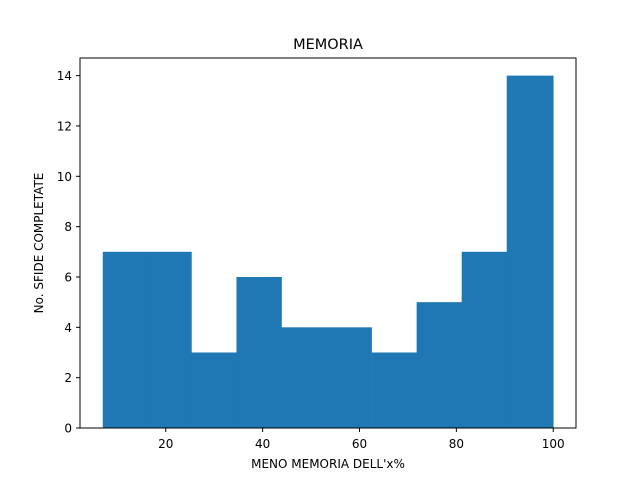 The image size is (640, 480). Describe the element at coordinates (68, 429) in the screenshot. I see `y-tick-label: 0` at that location.